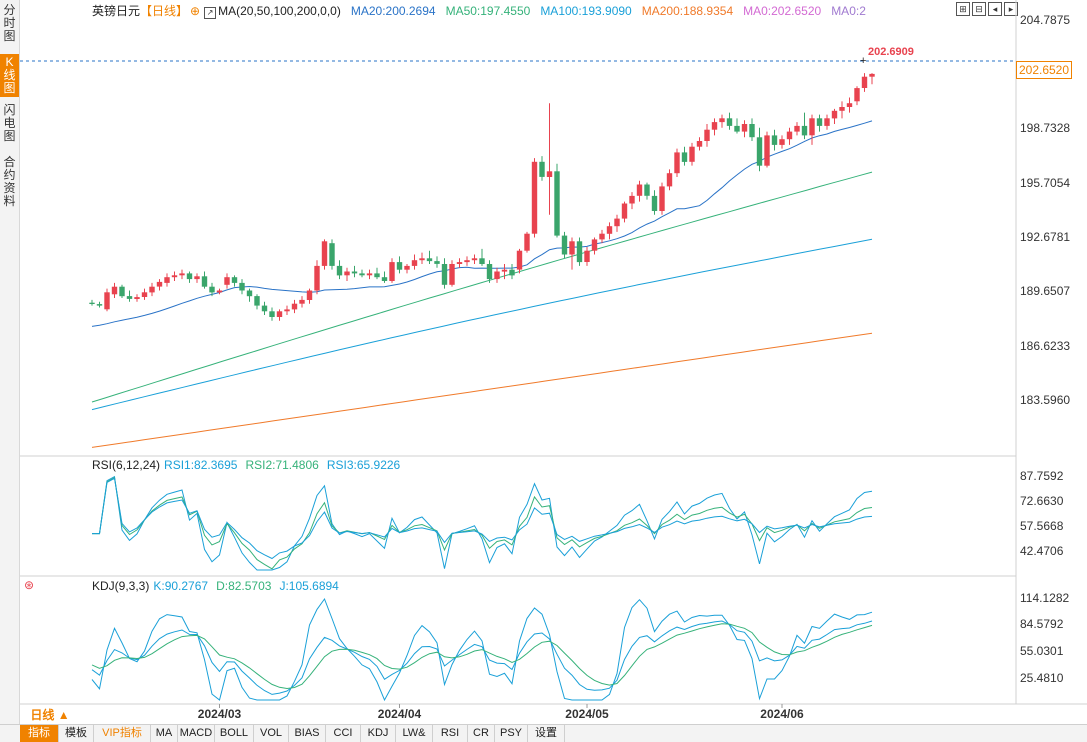  Describe the element at coordinates (414, 733) in the screenshot. I see `indicator-tab: LW&` at that location.